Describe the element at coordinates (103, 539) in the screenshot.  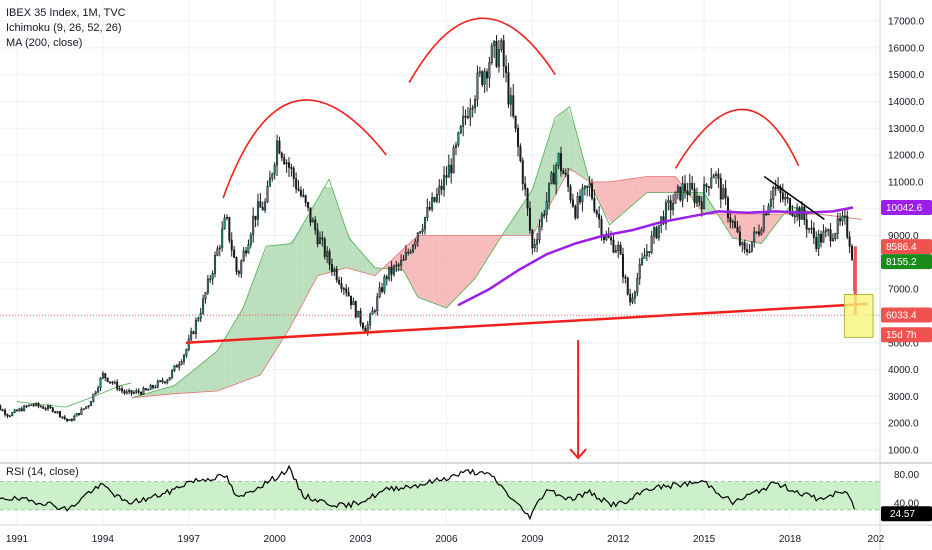
I see `x-tick-label: 1994` at that location.